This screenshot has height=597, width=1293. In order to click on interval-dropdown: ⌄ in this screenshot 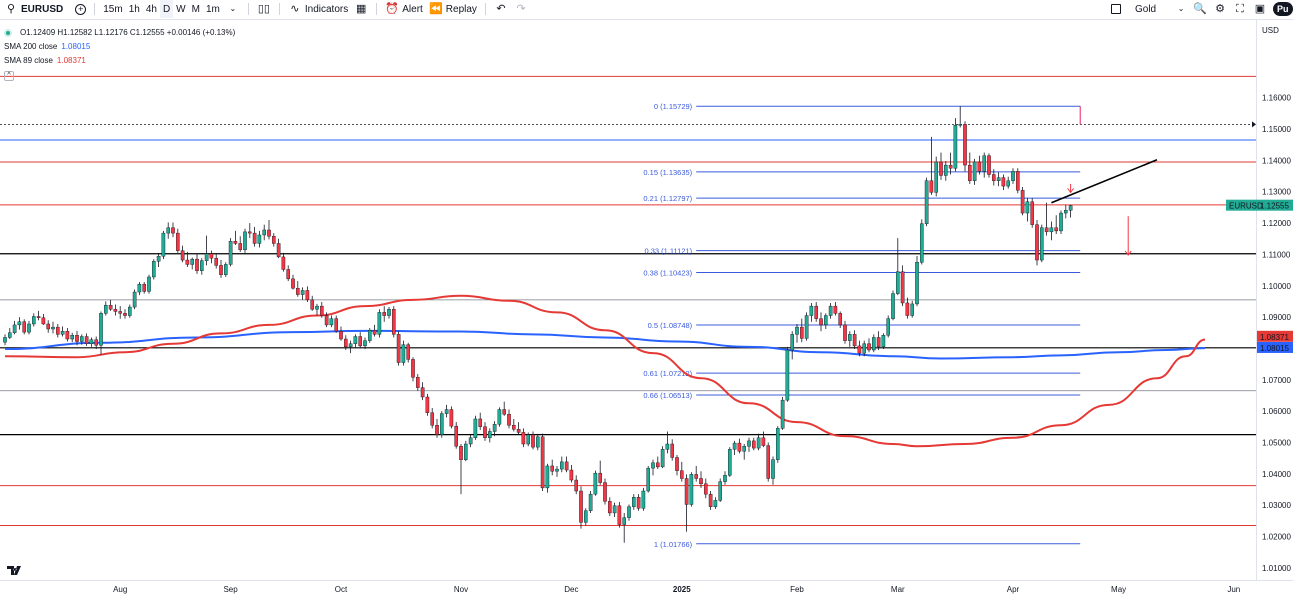, I will do `click(233, 9)`.